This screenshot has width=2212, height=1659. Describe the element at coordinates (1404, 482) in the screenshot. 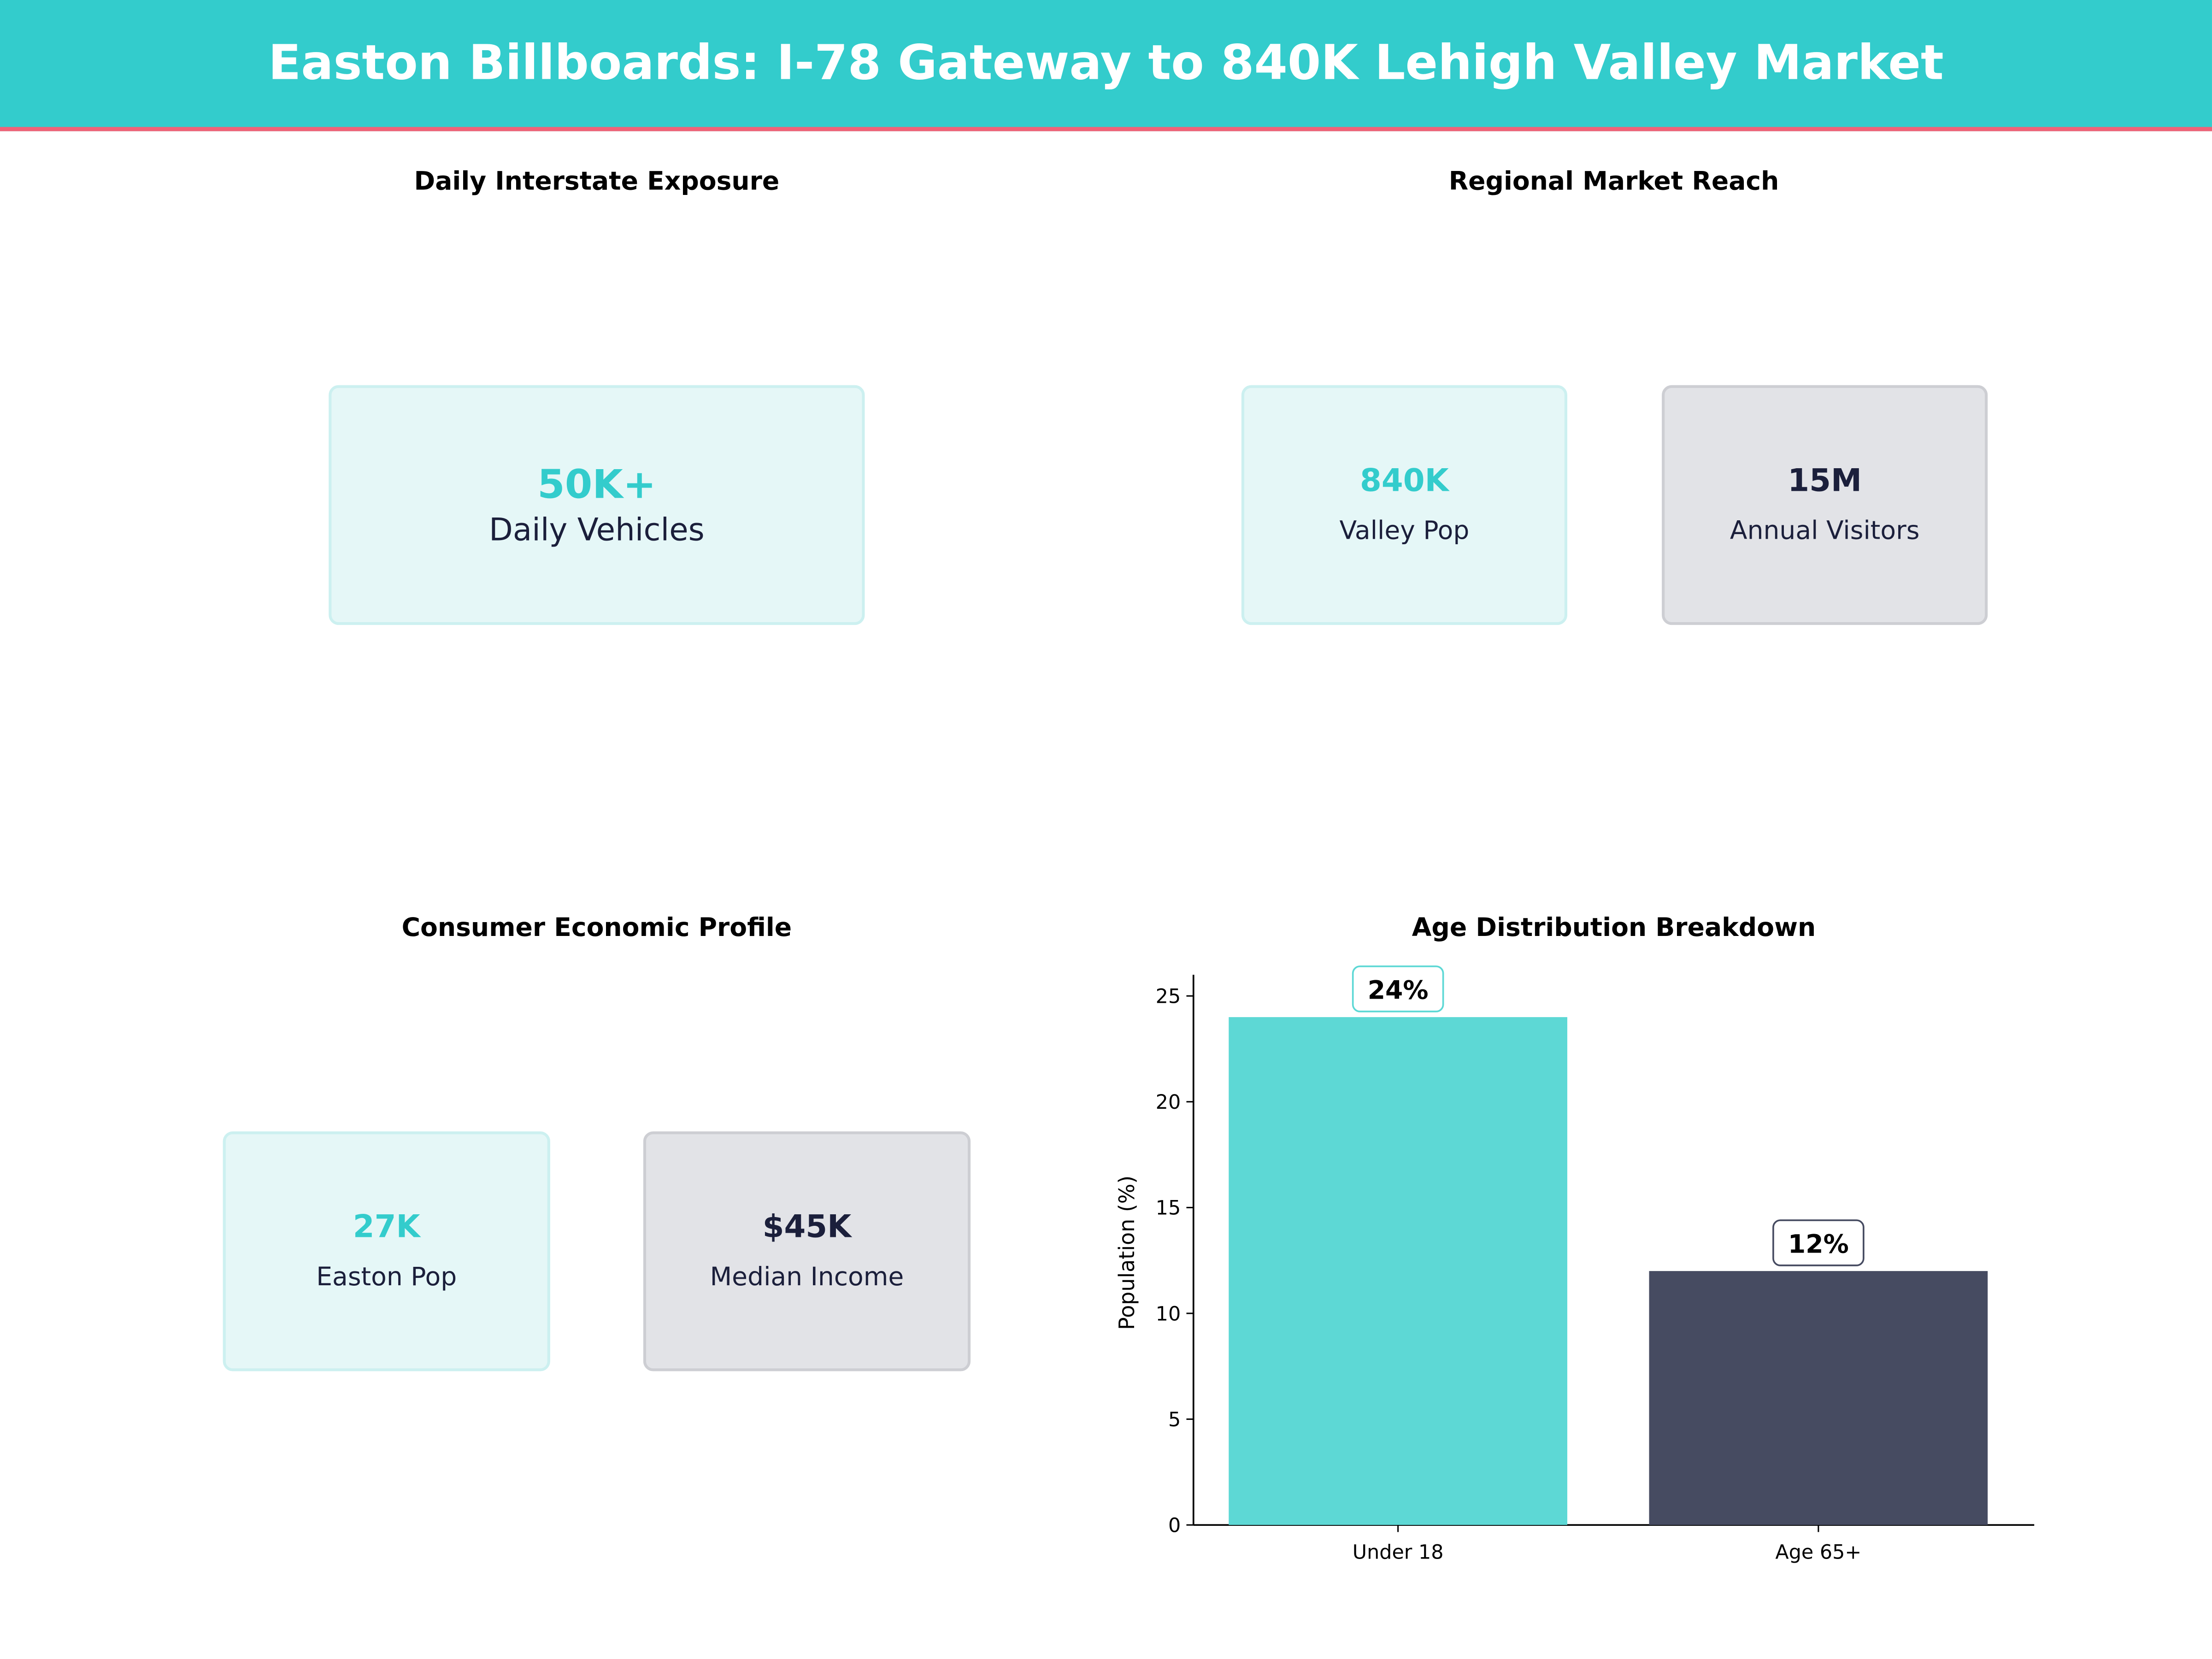

I see `stat-value: 840K` at that location.